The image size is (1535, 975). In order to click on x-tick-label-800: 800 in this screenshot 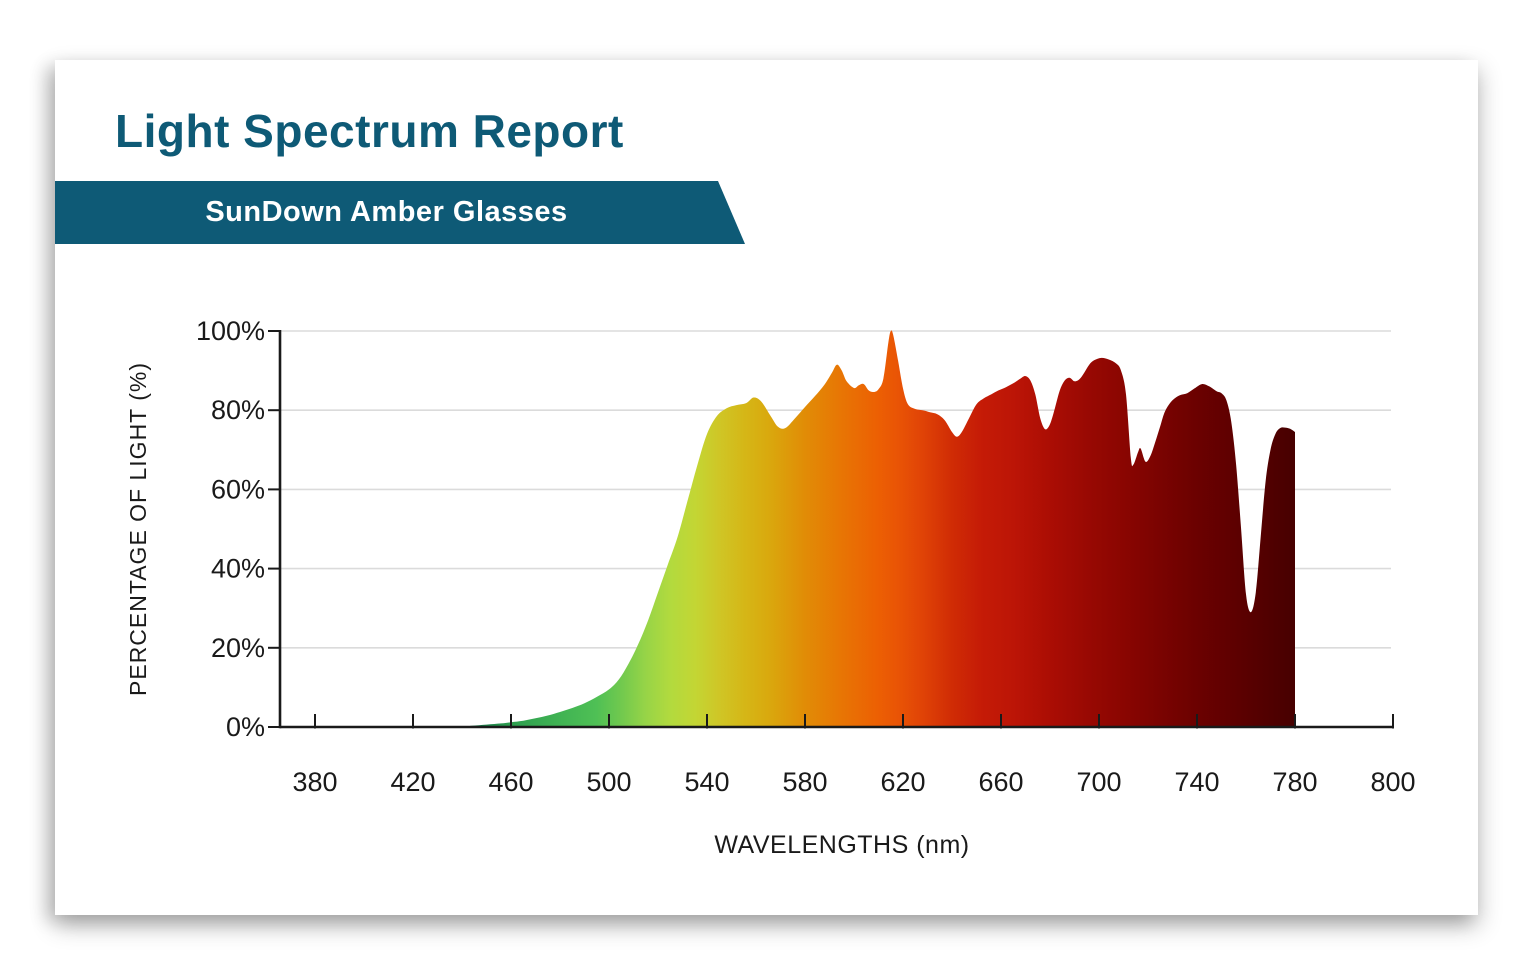, I will do `click(1392, 782)`.